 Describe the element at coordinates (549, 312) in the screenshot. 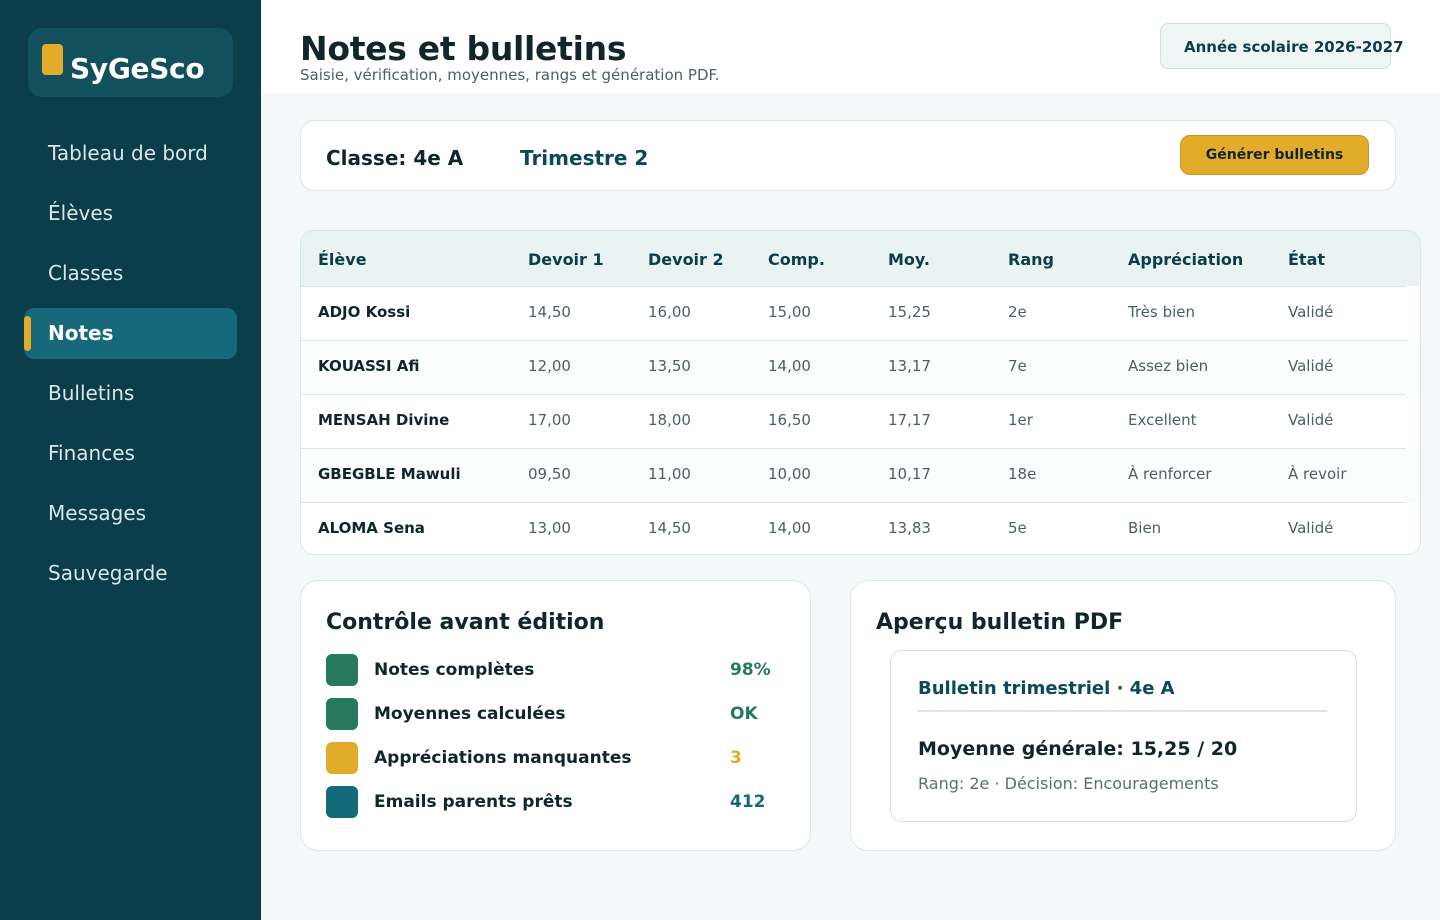

I see `homework-1-grade: 14,50` at that location.